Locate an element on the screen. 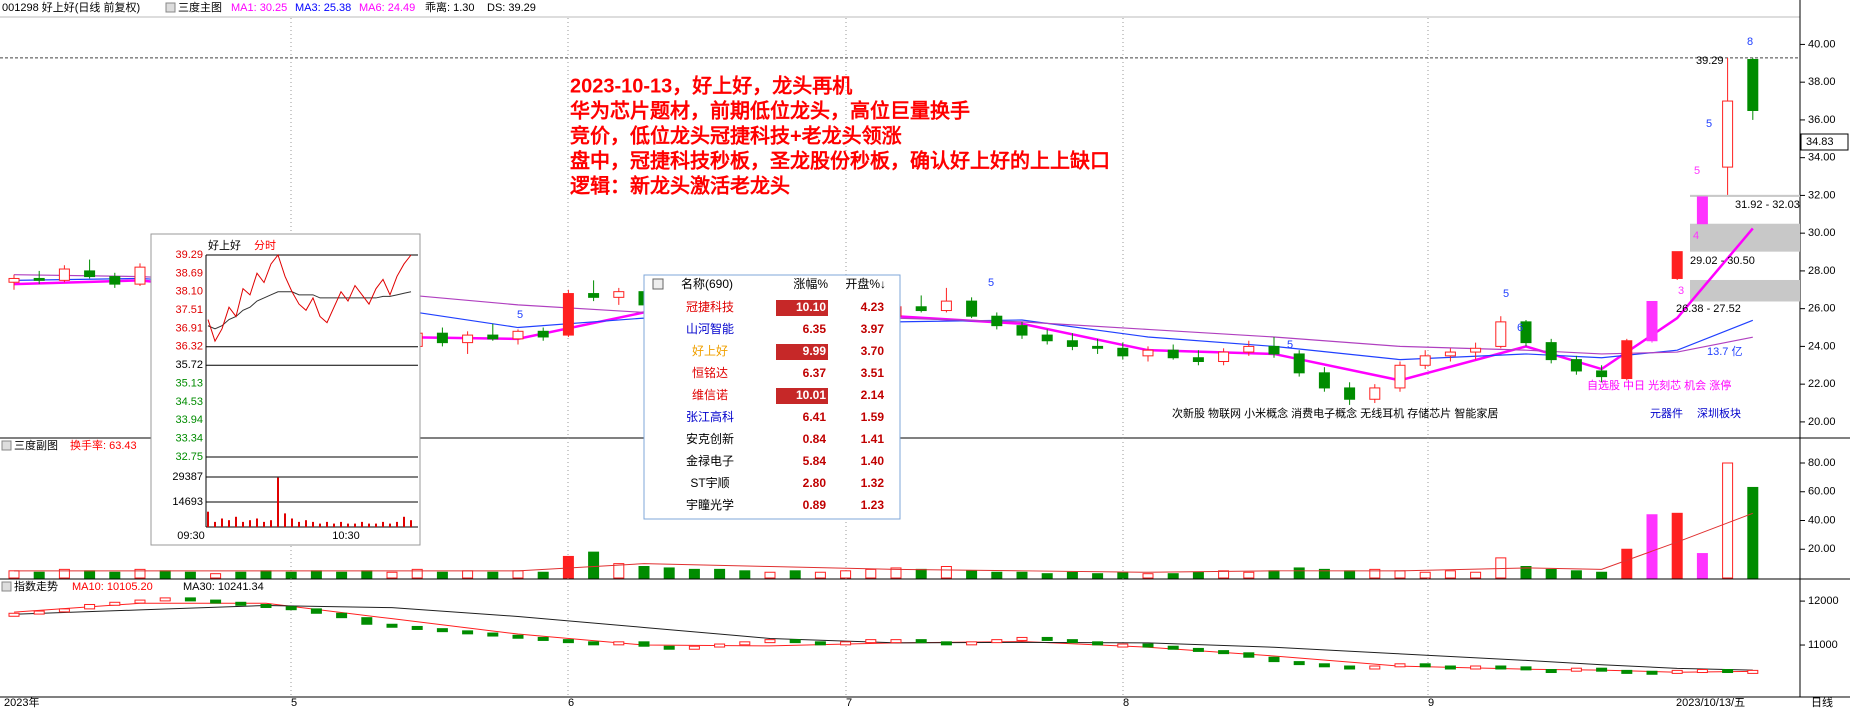  inset-tick-label: 36.32 is located at coordinates (189, 347).